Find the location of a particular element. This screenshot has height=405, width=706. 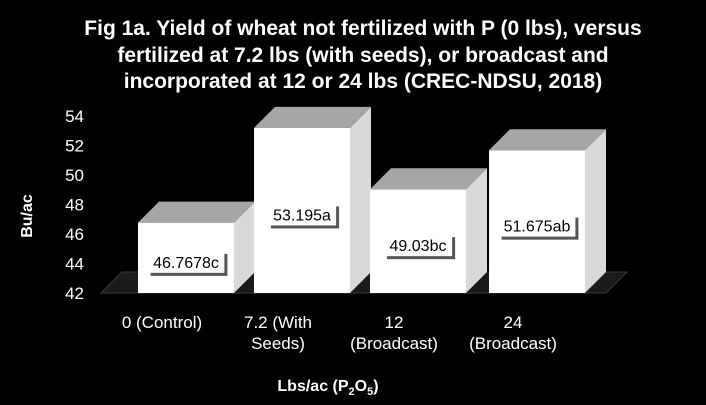

data-label-text: 51.675ab is located at coordinates (537, 227).